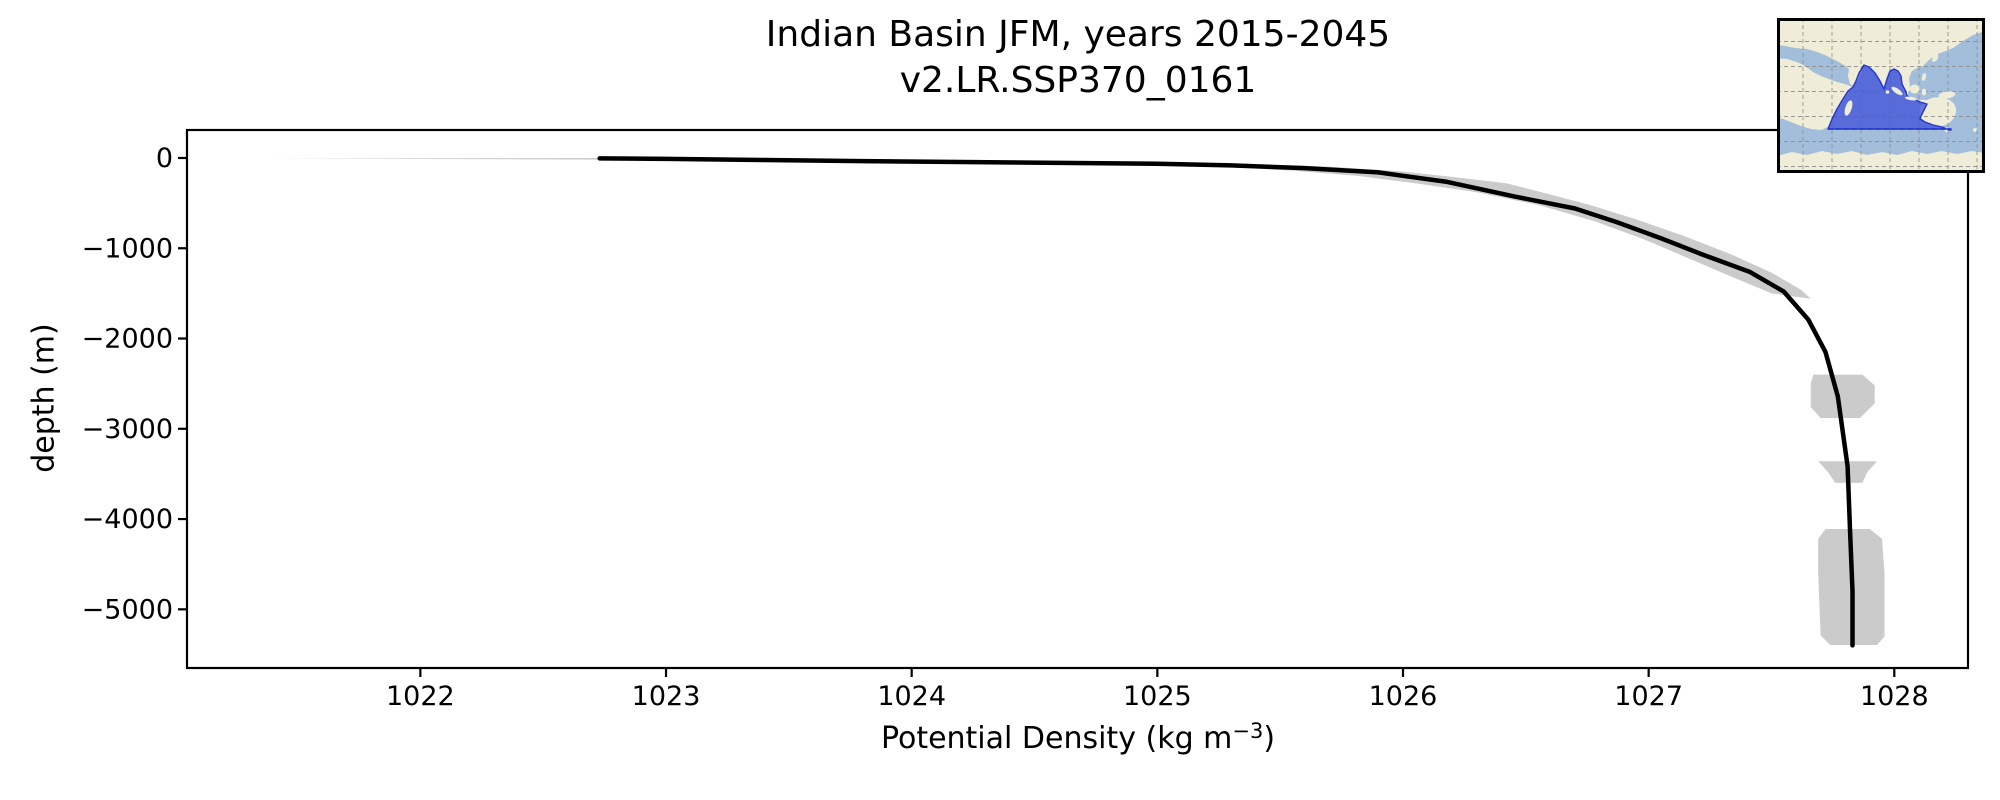 The image size is (2000, 800). I want to click on inset-land-africa, so click(1815, 94).